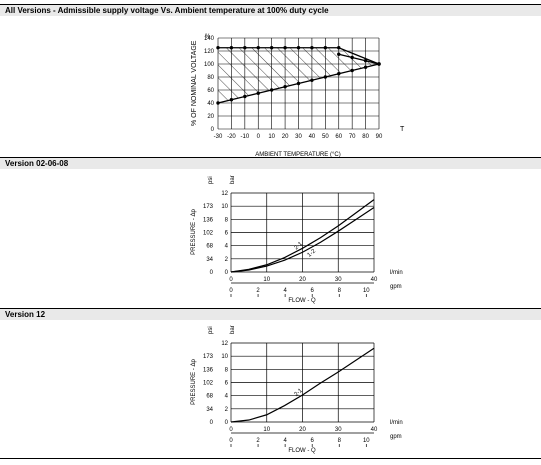 This screenshot has width=541, height=465. I want to click on c1-hatched-region, so click(298, 75).